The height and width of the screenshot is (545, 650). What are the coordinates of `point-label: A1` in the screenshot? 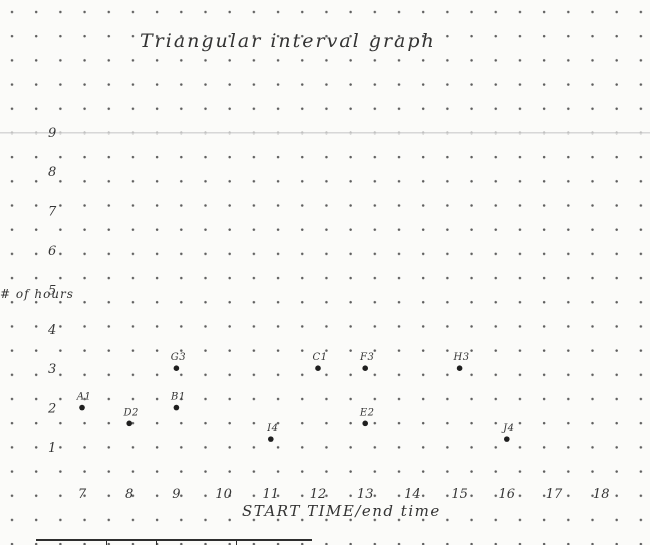 It's located at (84, 397).